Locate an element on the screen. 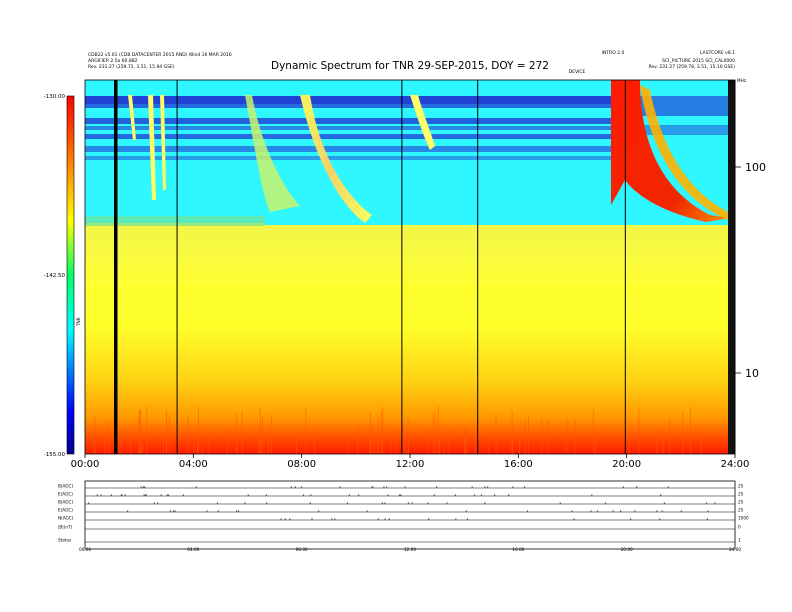  bottom-panel-frame is located at coordinates (410, 515).